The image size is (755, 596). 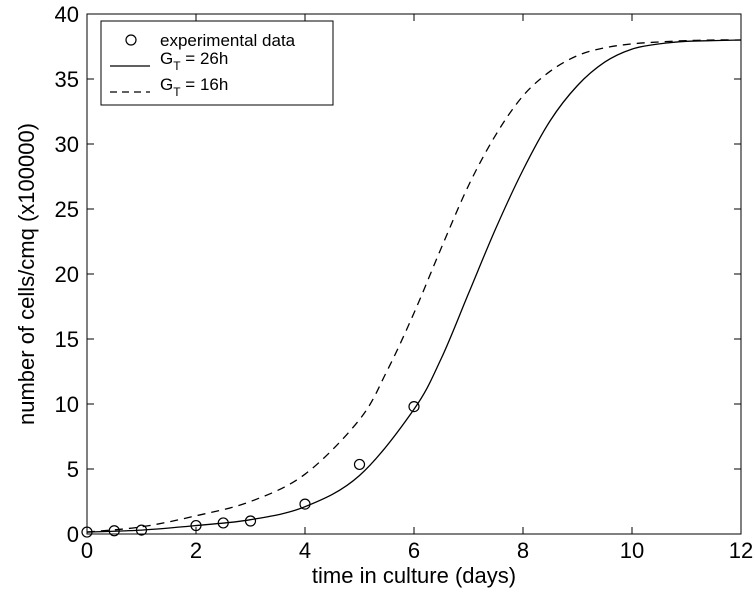 What do you see at coordinates (196, 550) in the screenshot?
I see `x-tick-label: 2` at bounding box center [196, 550].